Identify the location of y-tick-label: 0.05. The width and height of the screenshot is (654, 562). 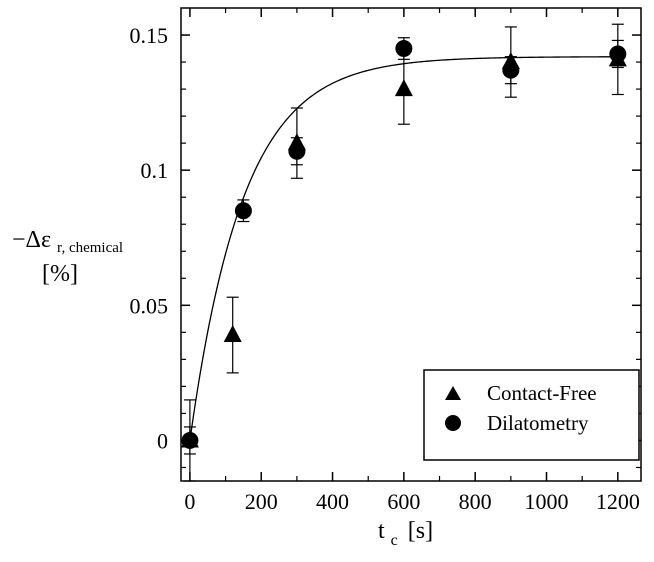
(149, 305).